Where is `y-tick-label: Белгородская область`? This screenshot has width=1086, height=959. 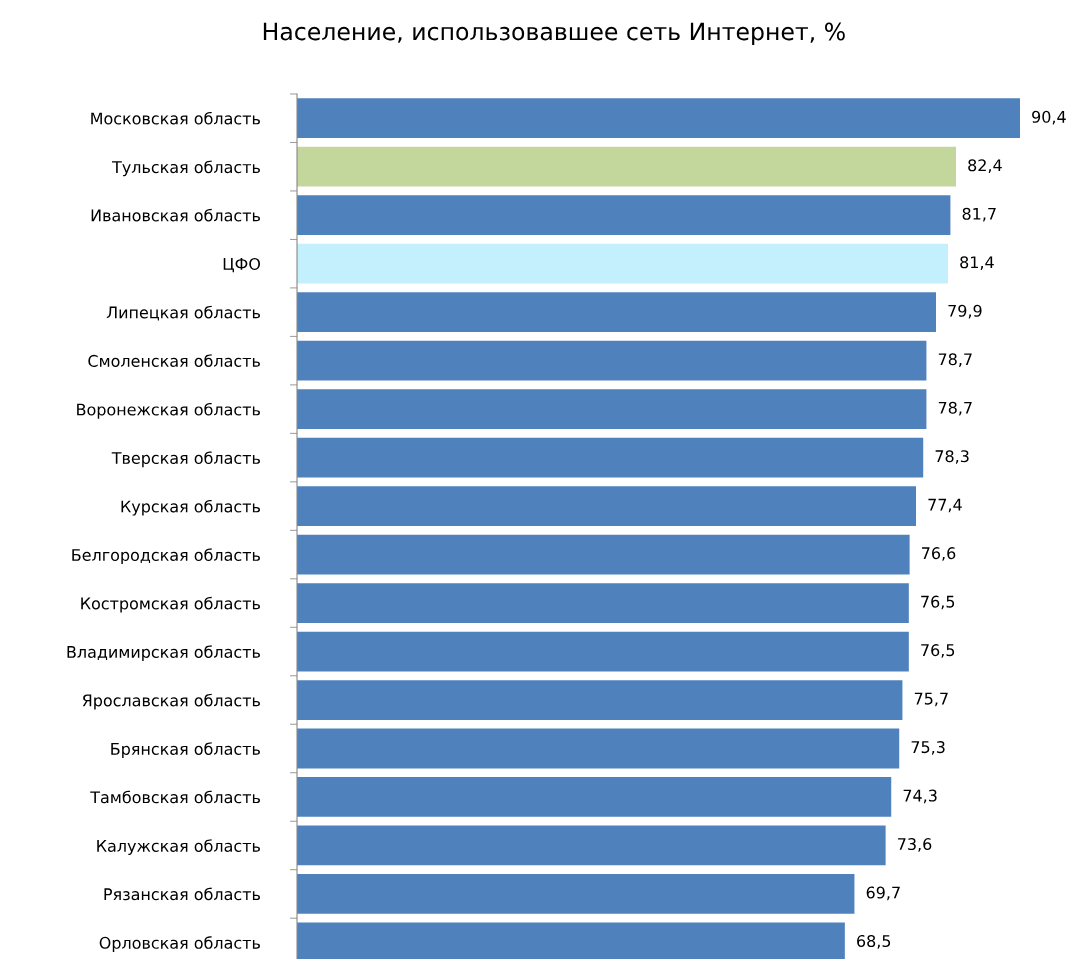
y-tick-label: Белгородская область is located at coordinates (166, 556).